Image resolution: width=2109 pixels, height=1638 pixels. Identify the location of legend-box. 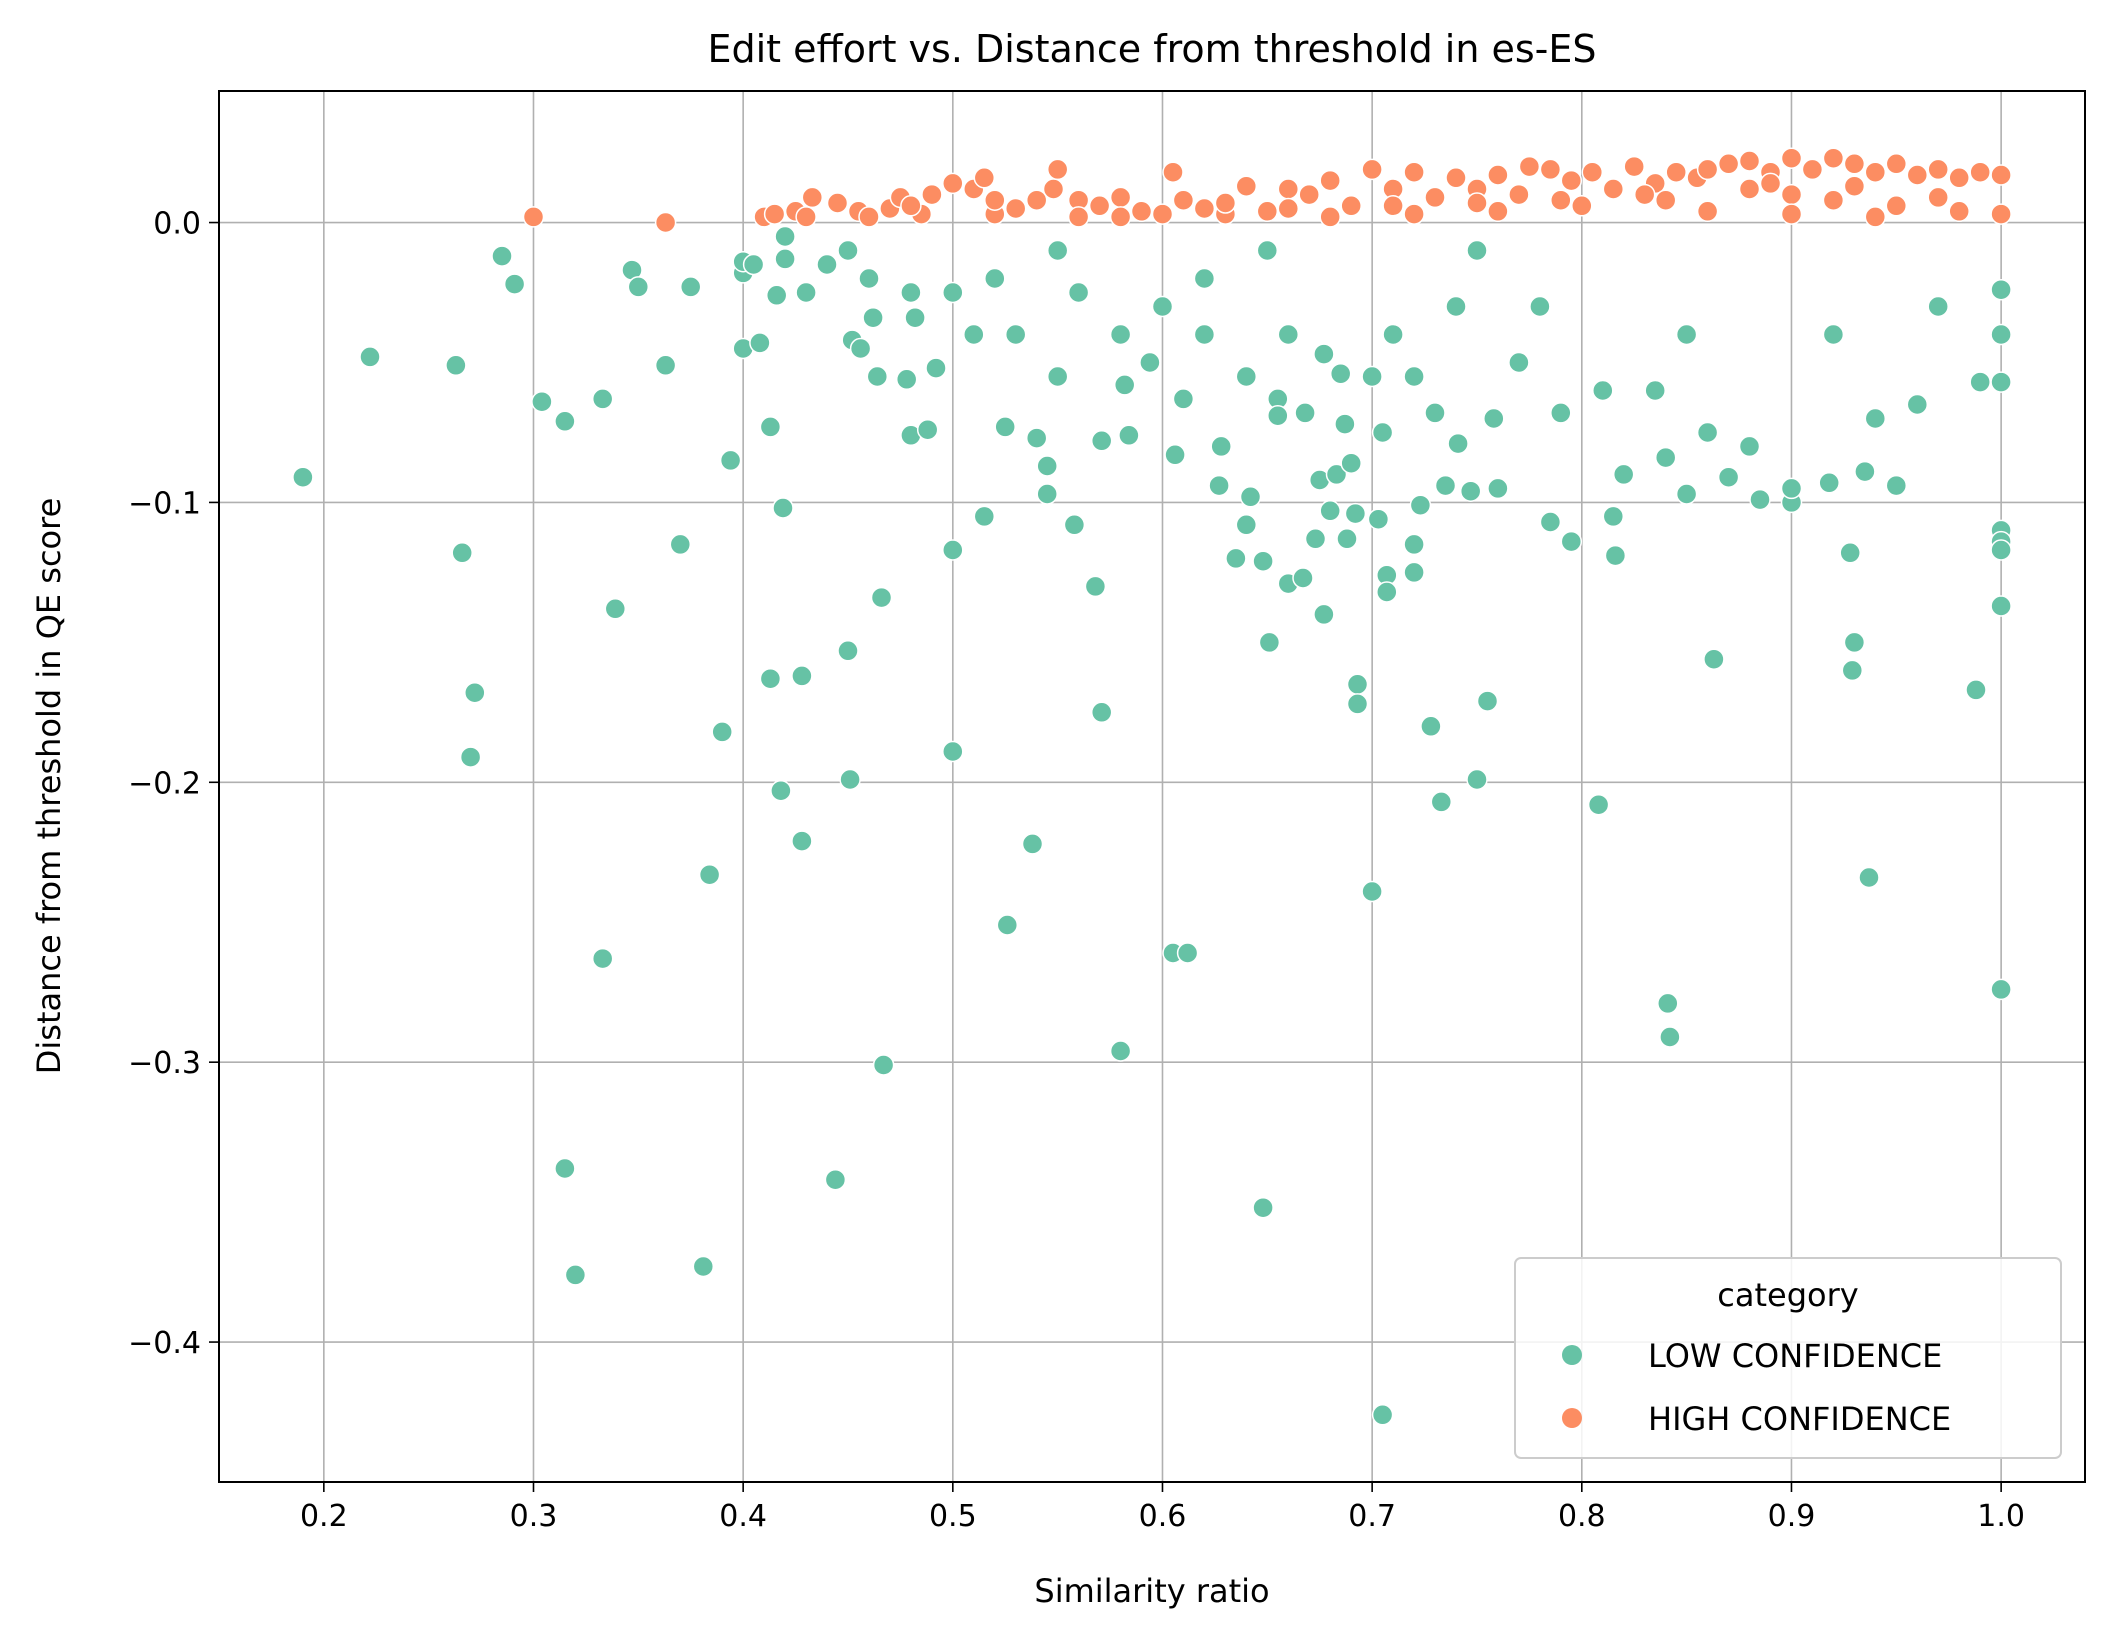
(1788, 1358).